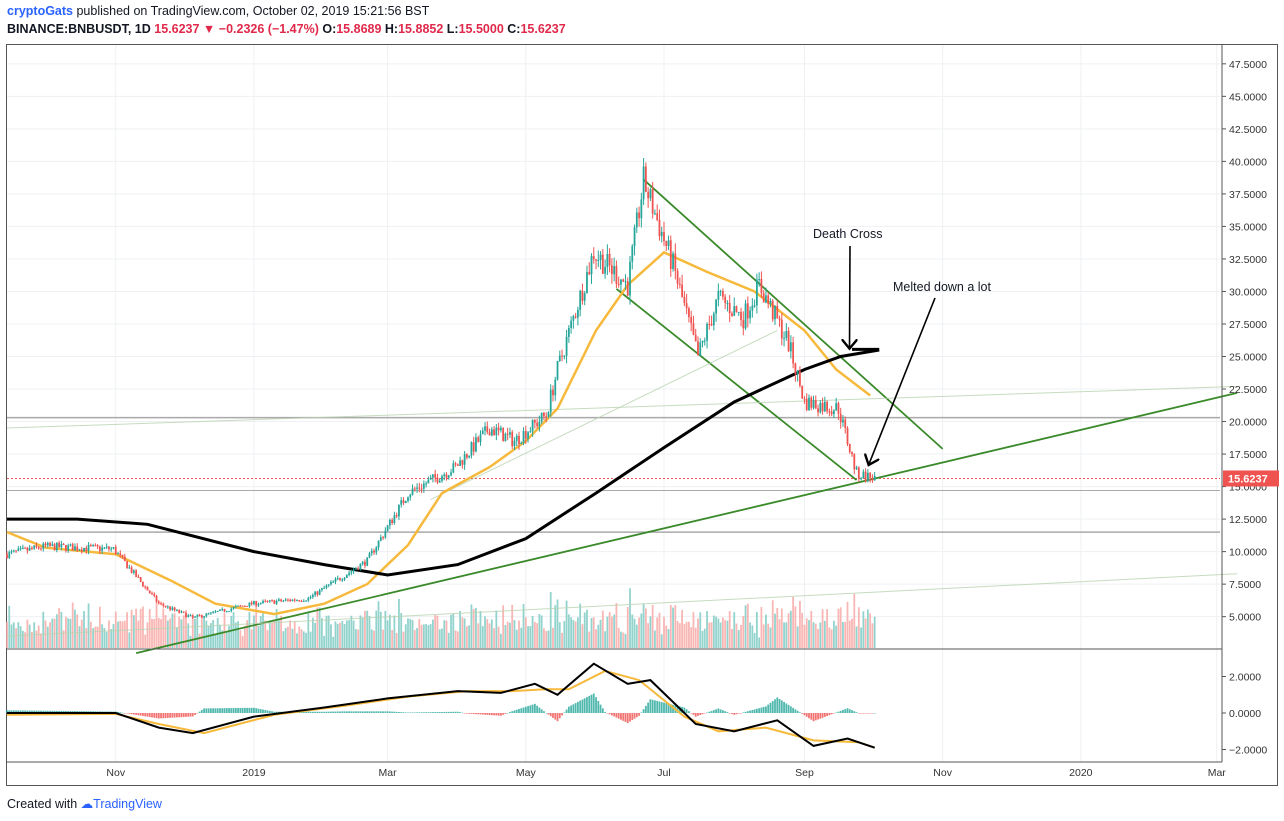  What do you see at coordinates (421, 29) in the screenshot?
I see `high-value: 15.8852` at bounding box center [421, 29].